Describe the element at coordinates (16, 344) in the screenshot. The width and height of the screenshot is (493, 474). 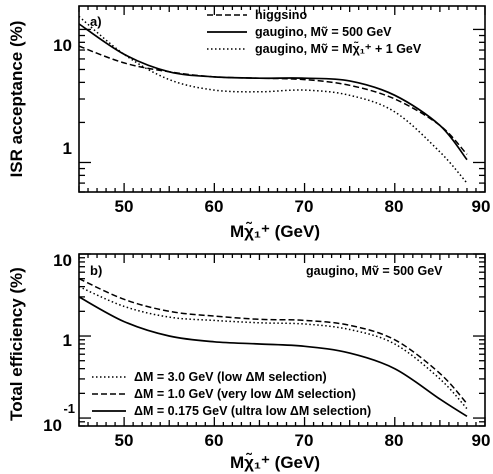
I see `panel-b-y-axis-title: Total efficiency (%)` at that location.